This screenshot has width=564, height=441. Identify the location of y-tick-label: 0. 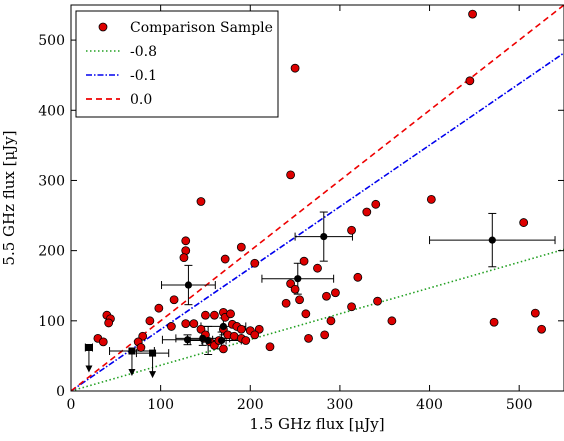
(60, 392).